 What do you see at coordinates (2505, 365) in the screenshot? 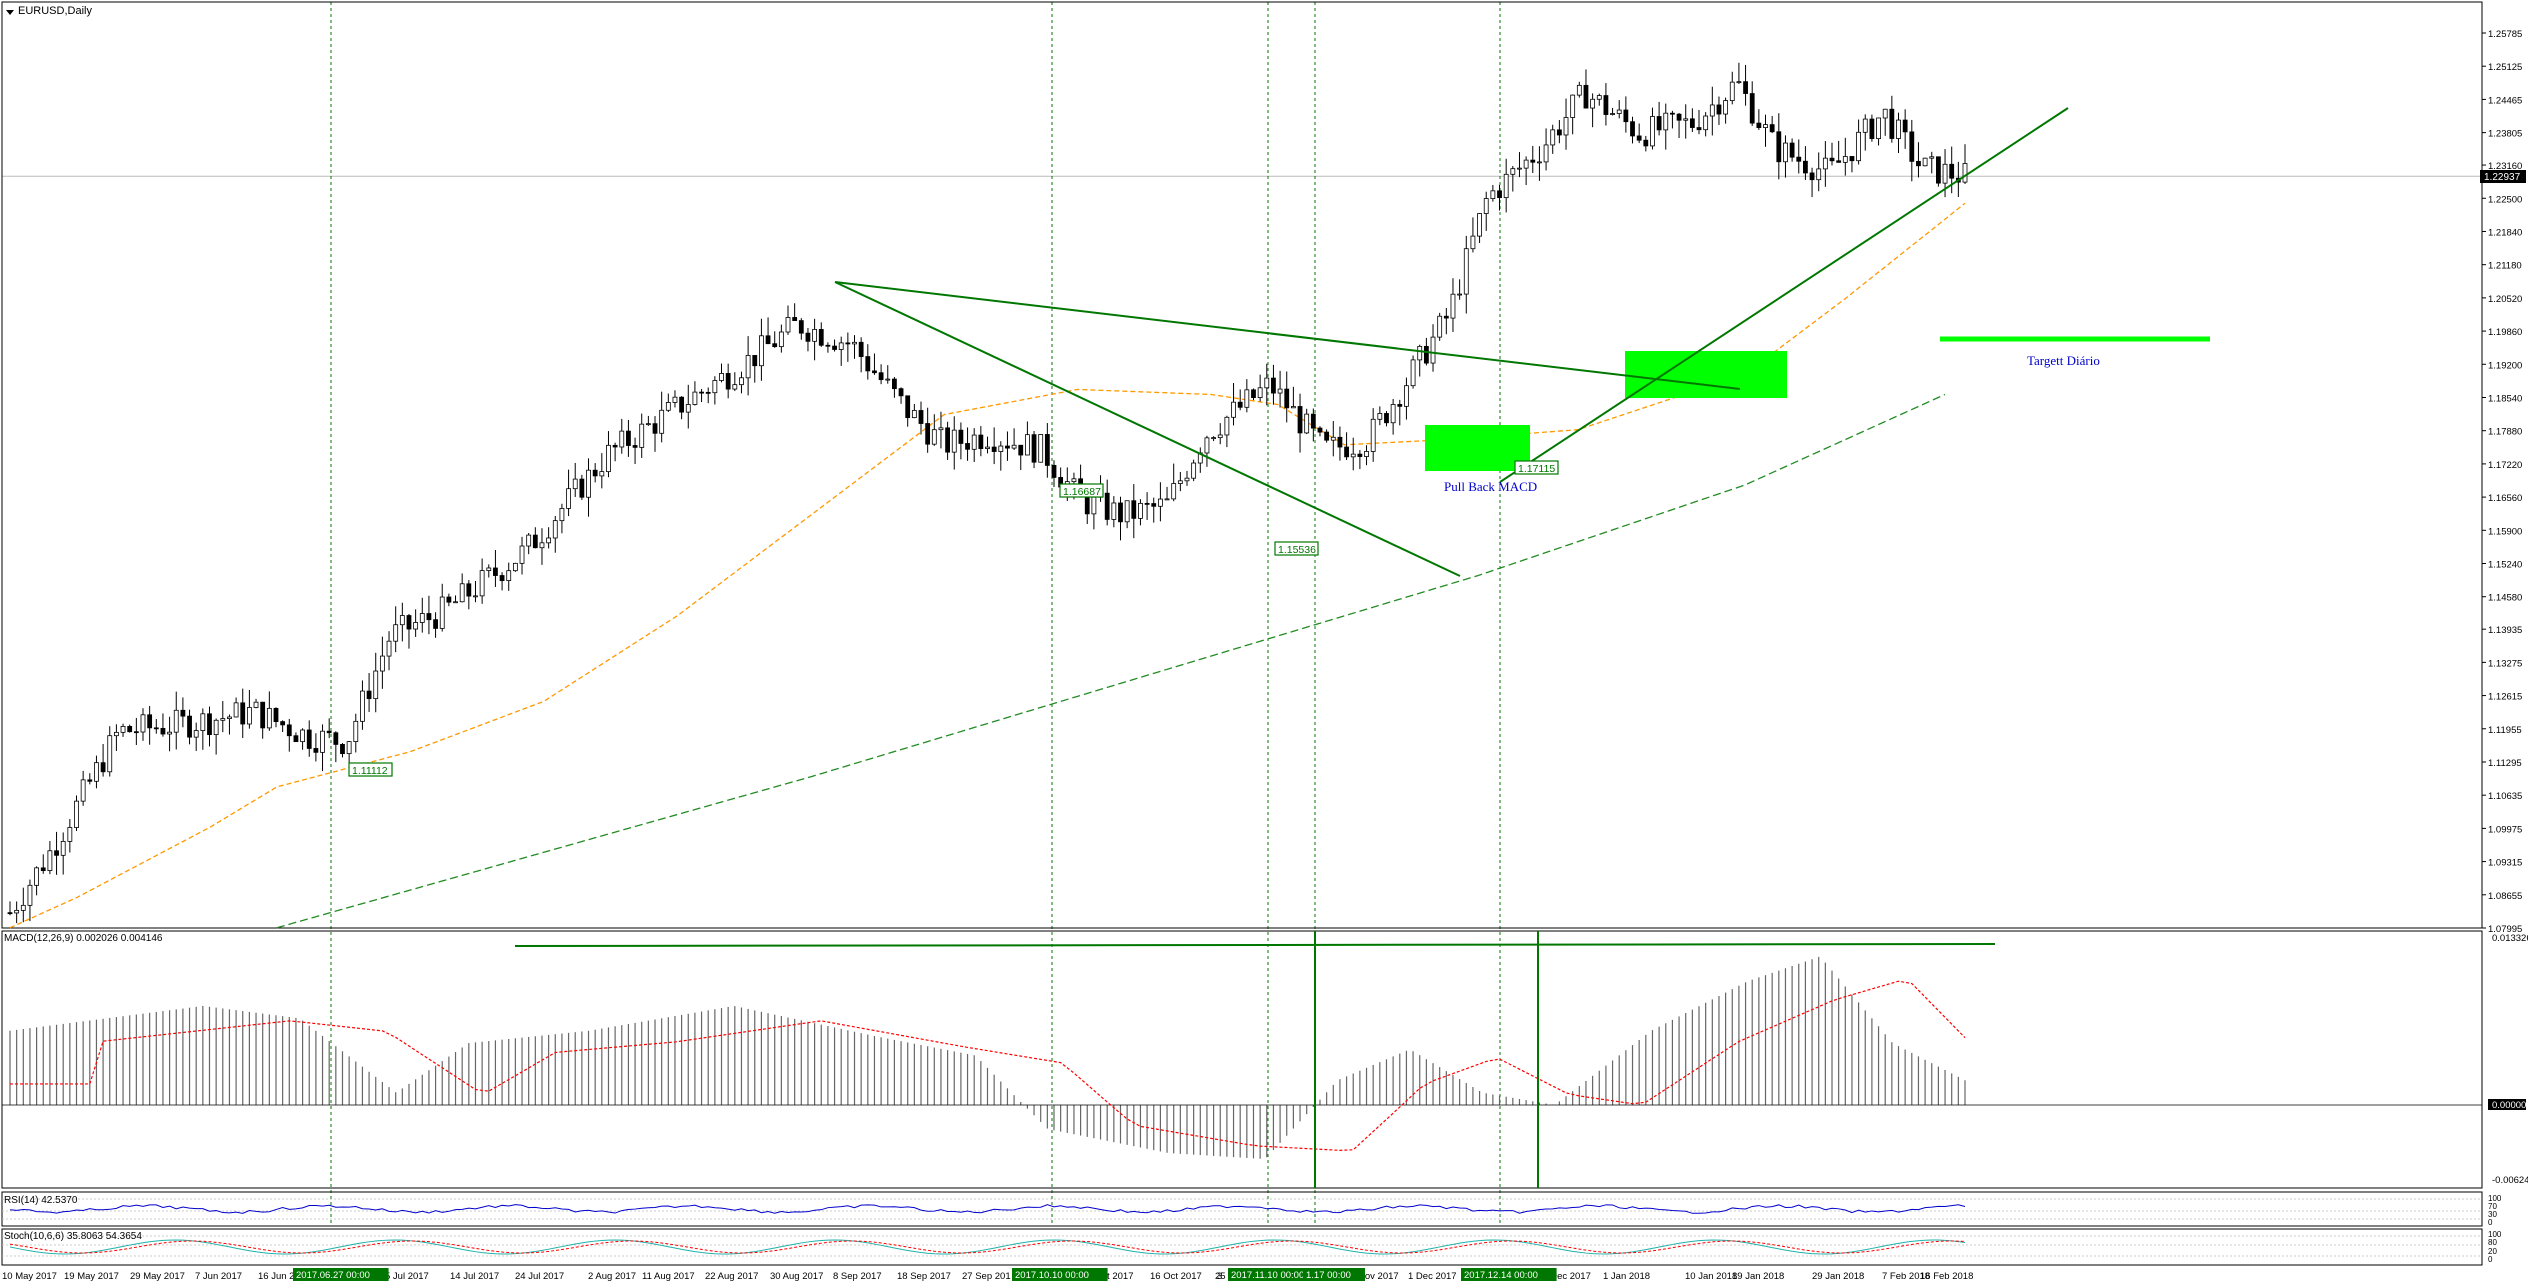
I see `price-tick-label-10: 1.19200` at bounding box center [2505, 365].